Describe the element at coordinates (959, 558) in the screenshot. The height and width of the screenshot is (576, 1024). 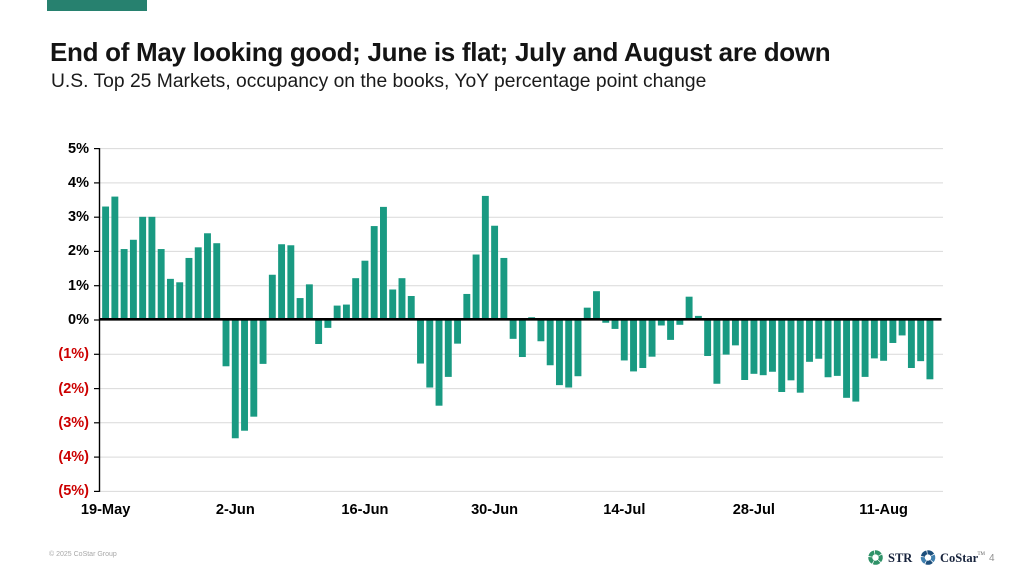
I see `svg-text: CoStar` at that location.